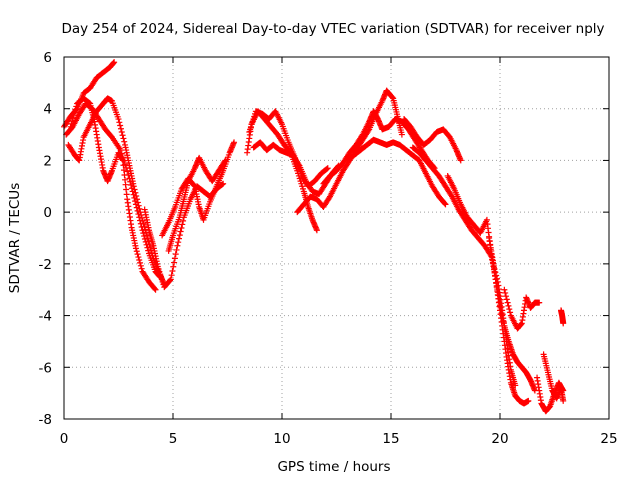  What do you see at coordinates (47, 58) in the screenshot?
I see `y-tick-label: 6` at bounding box center [47, 58].